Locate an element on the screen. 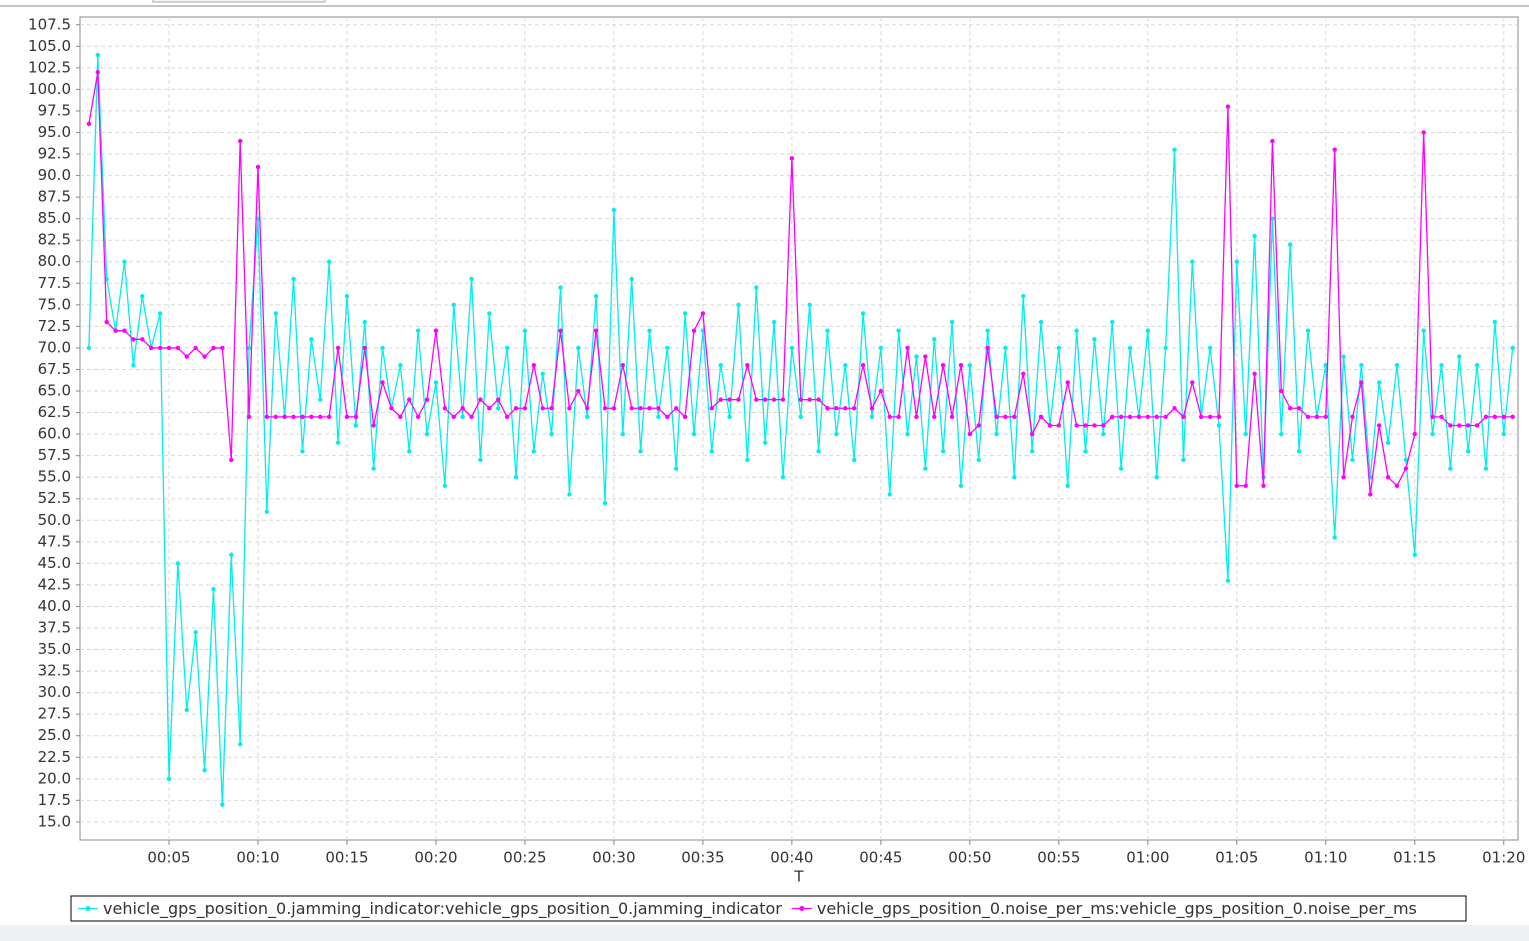 This screenshot has height=941, width=1529. legend-marker is located at coordinates (802, 908).